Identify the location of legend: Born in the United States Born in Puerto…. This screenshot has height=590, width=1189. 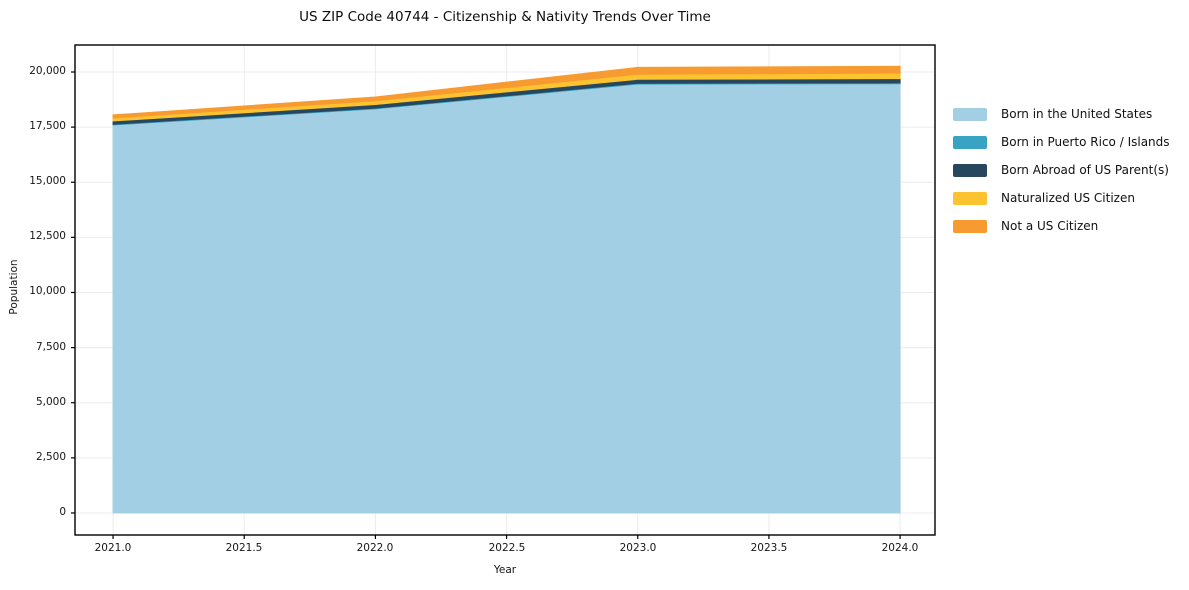
(1061, 170).